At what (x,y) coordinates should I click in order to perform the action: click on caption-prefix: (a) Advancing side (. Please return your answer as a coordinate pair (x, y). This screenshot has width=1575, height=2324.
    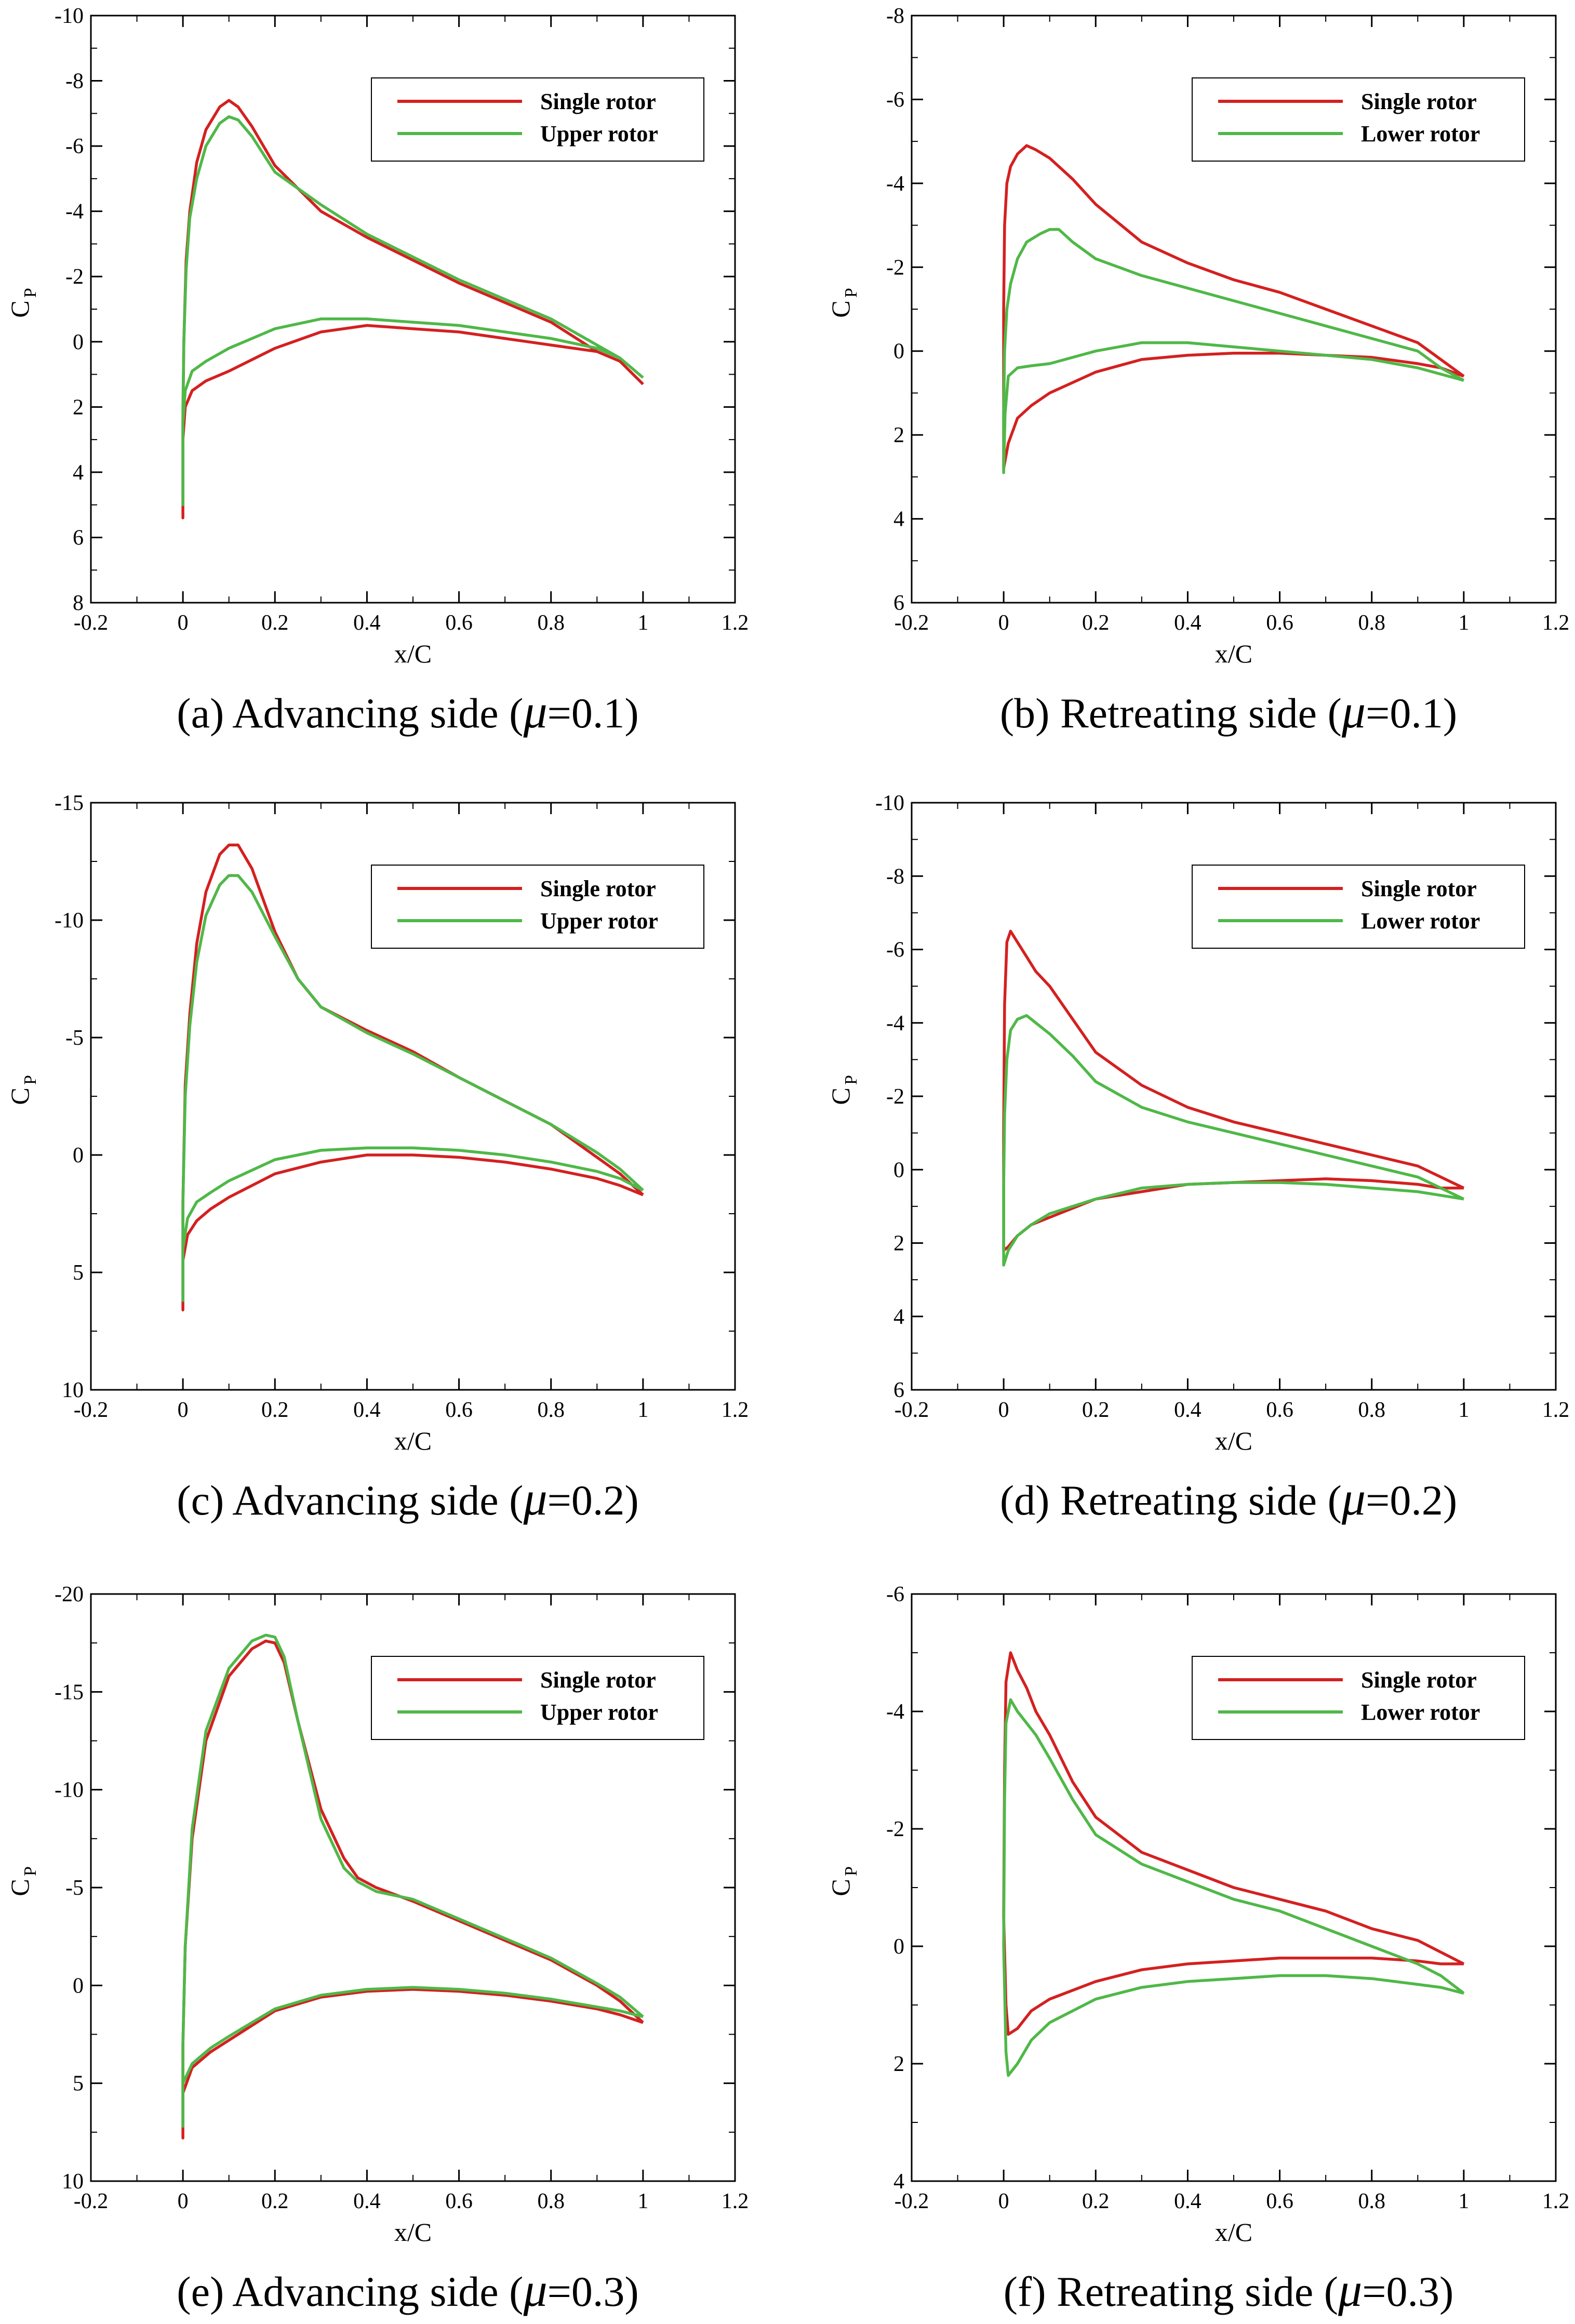
    Looking at the image, I should click on (350, 713).